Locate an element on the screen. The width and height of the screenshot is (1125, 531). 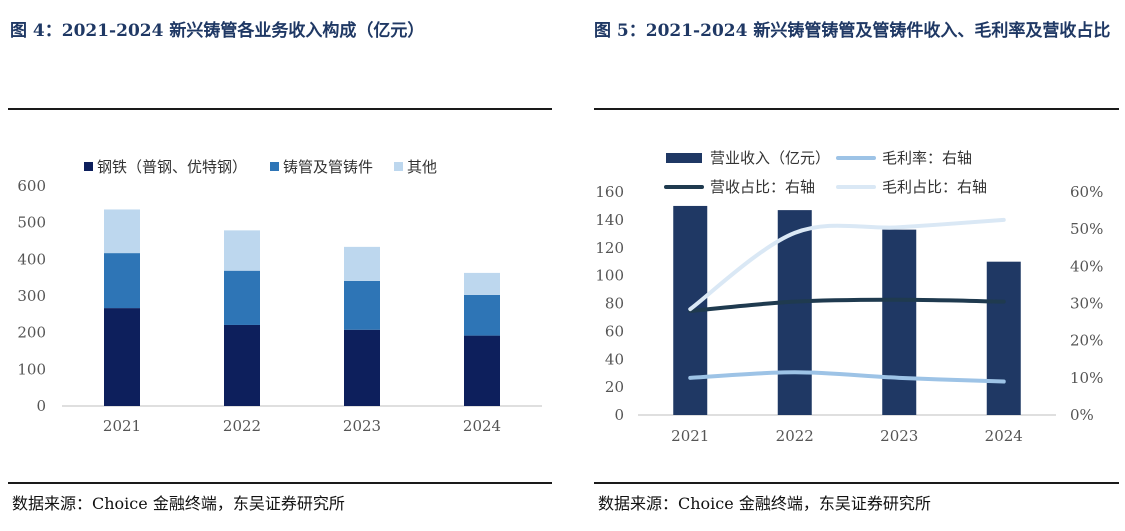
figure-5-title: 图 5：2021-2024 新兴铸管铸管及管铸件收入、毛利率及营收占比 is located at coordinates (852, 31).